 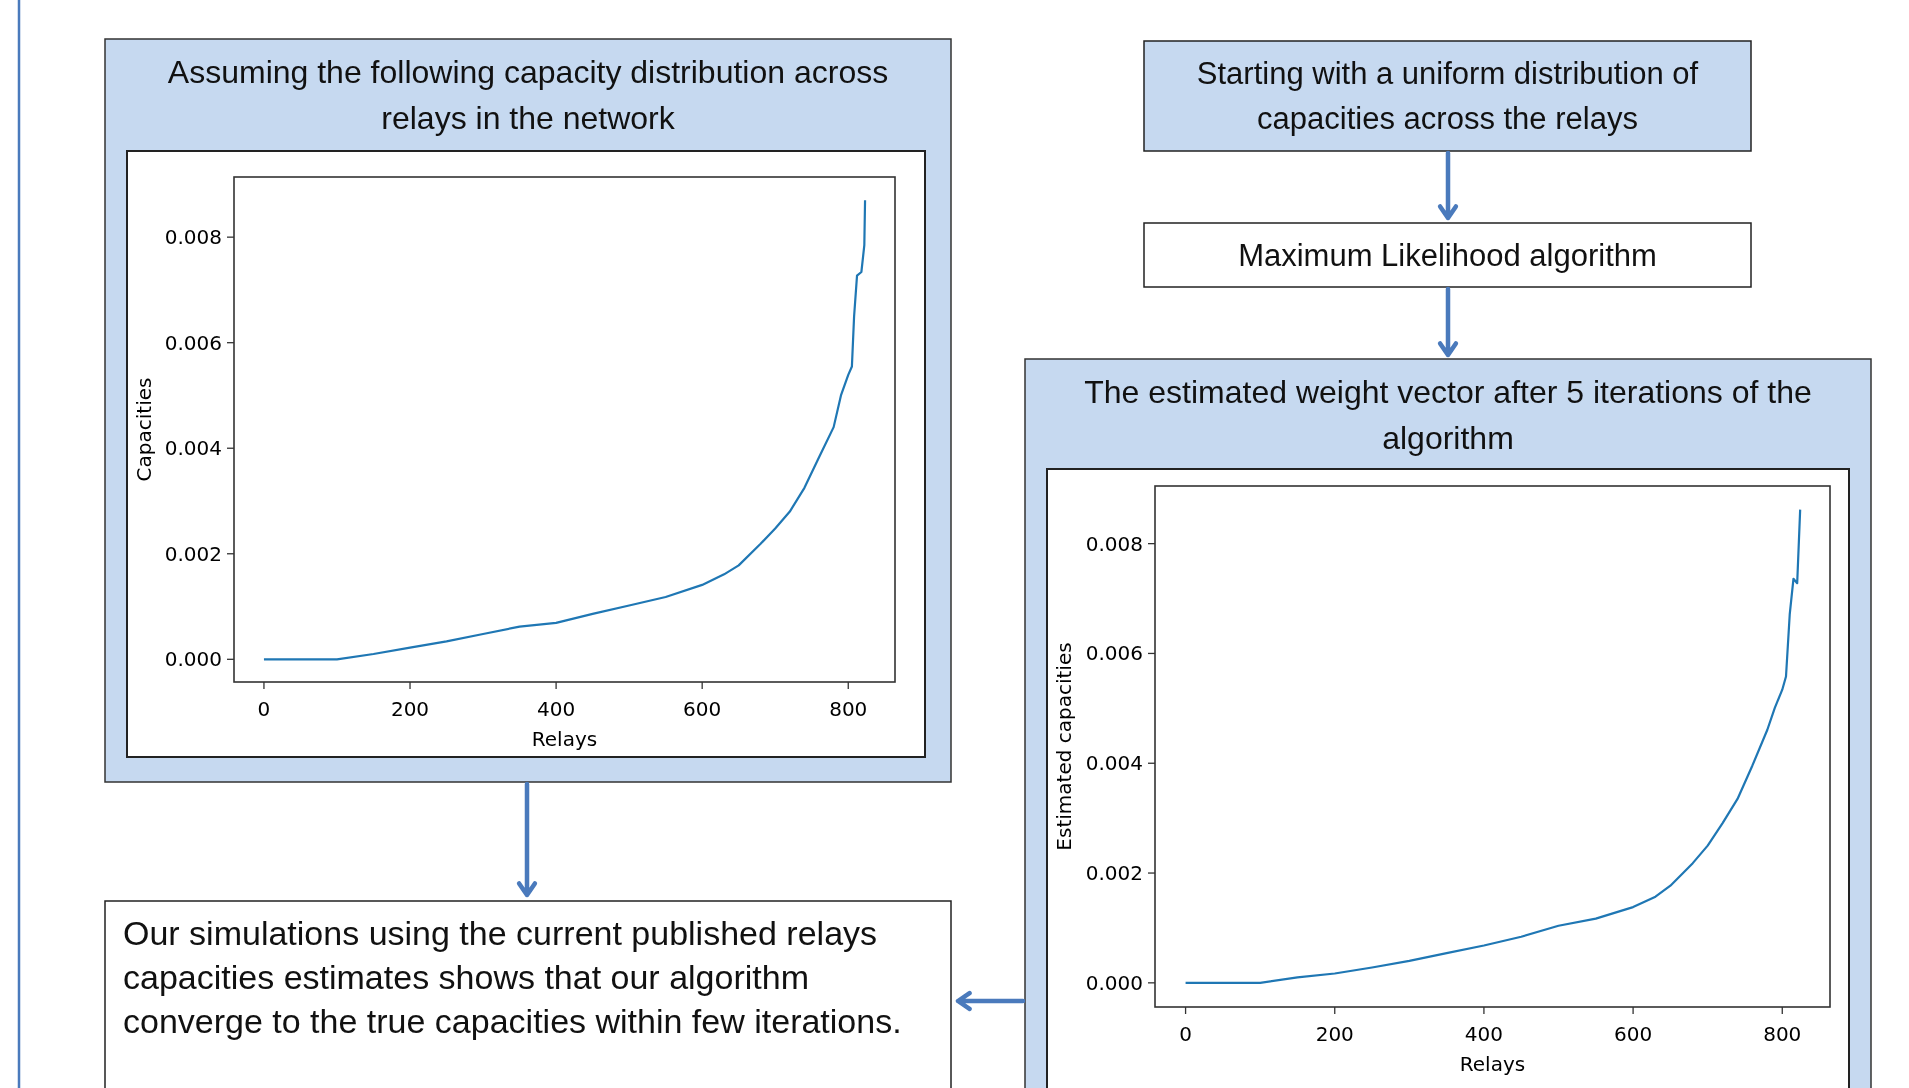 I want to click on chart-title: Assuming the following capacity distribution across relays in the network, so click(x=528, y=95).